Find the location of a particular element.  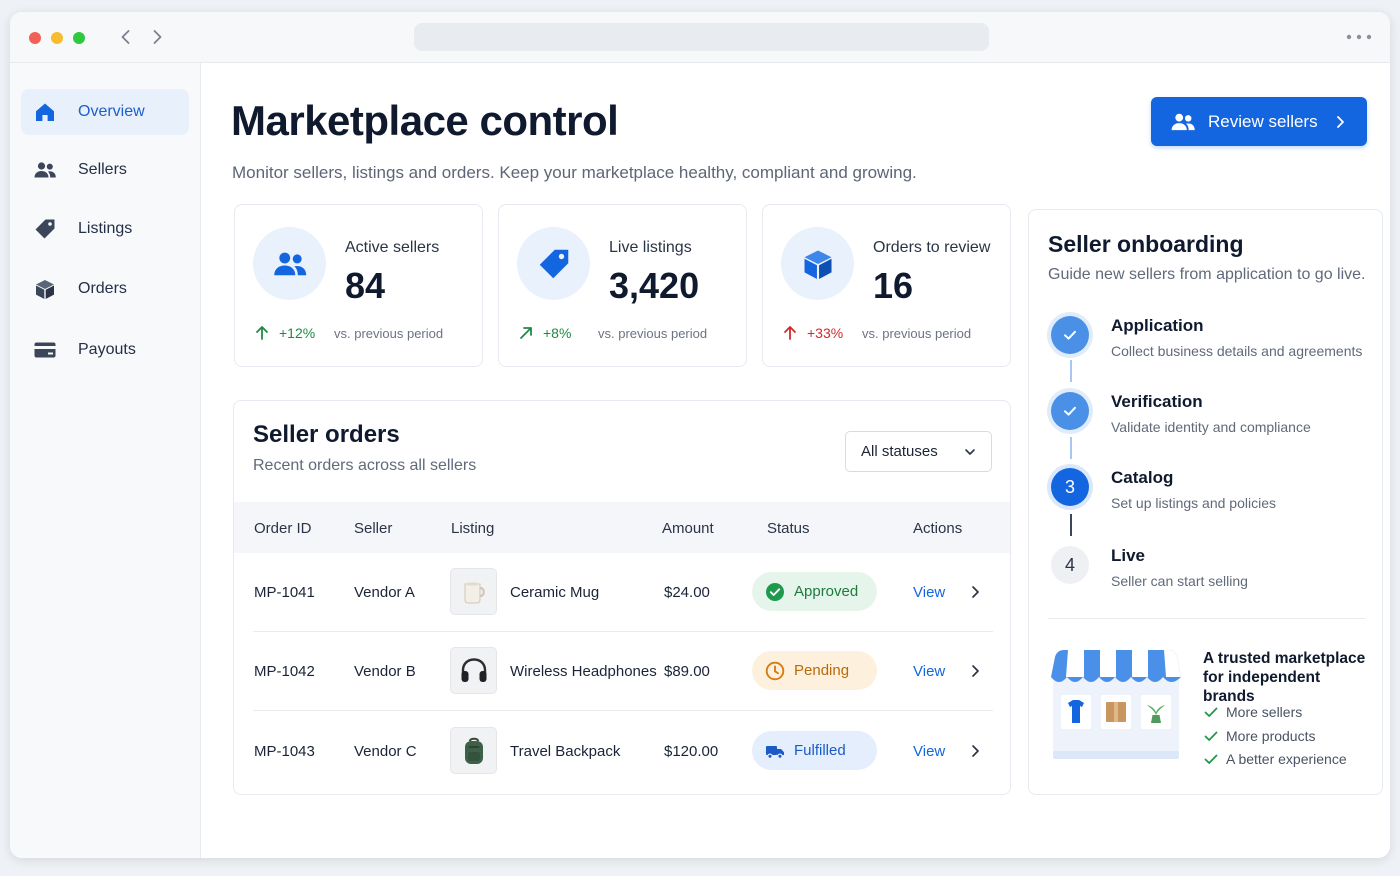

storefront-illustration is located at coordinates (1116, 704).